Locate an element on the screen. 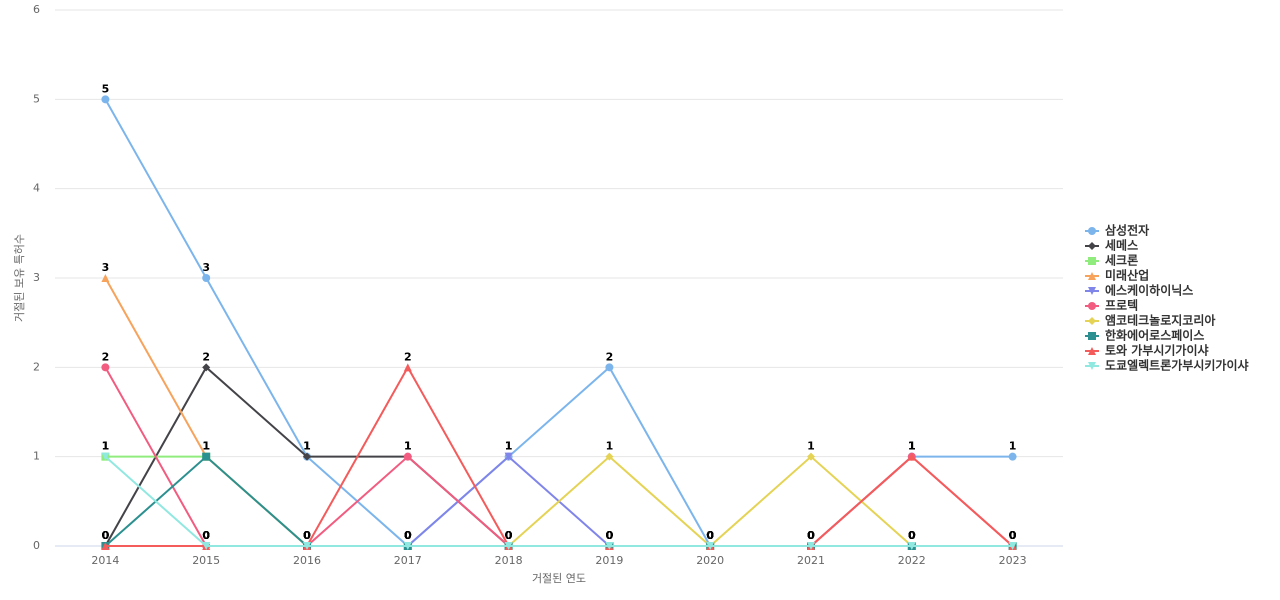 This screenshot has width=1280, height=600. y-tick-label: 1 is located at coordinates (36, 456).